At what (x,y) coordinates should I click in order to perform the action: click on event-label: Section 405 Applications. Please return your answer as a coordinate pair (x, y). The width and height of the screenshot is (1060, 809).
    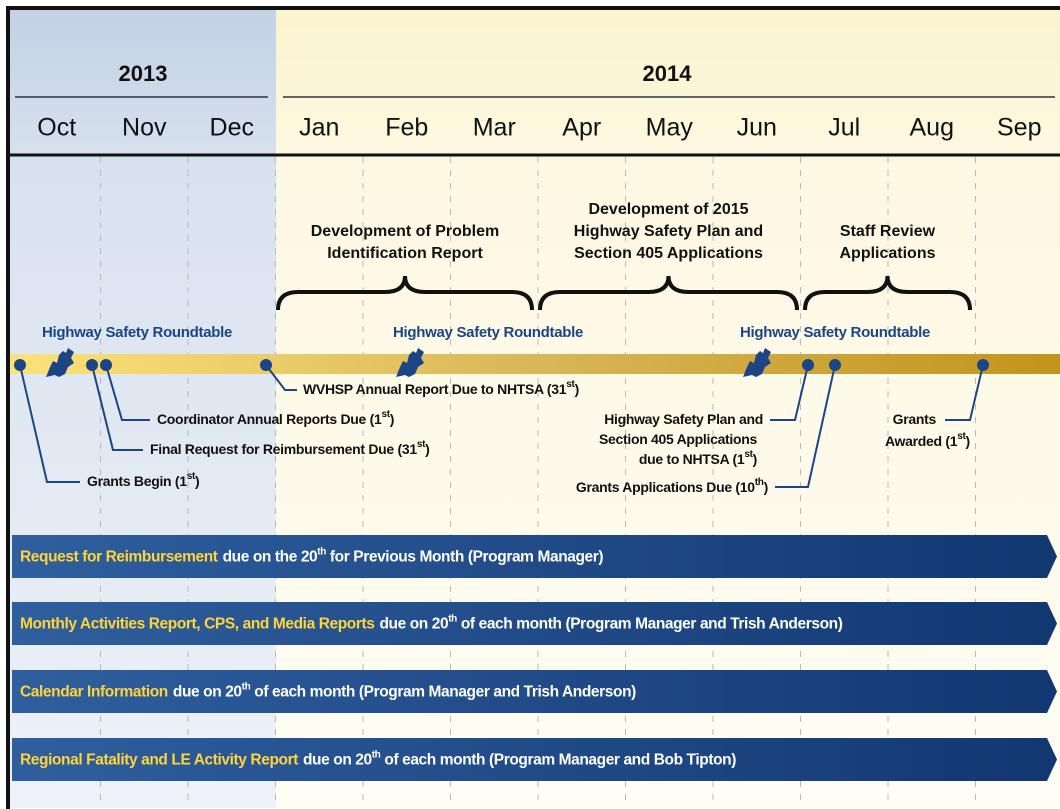
    Looking at the image, I should click on (678, 439).